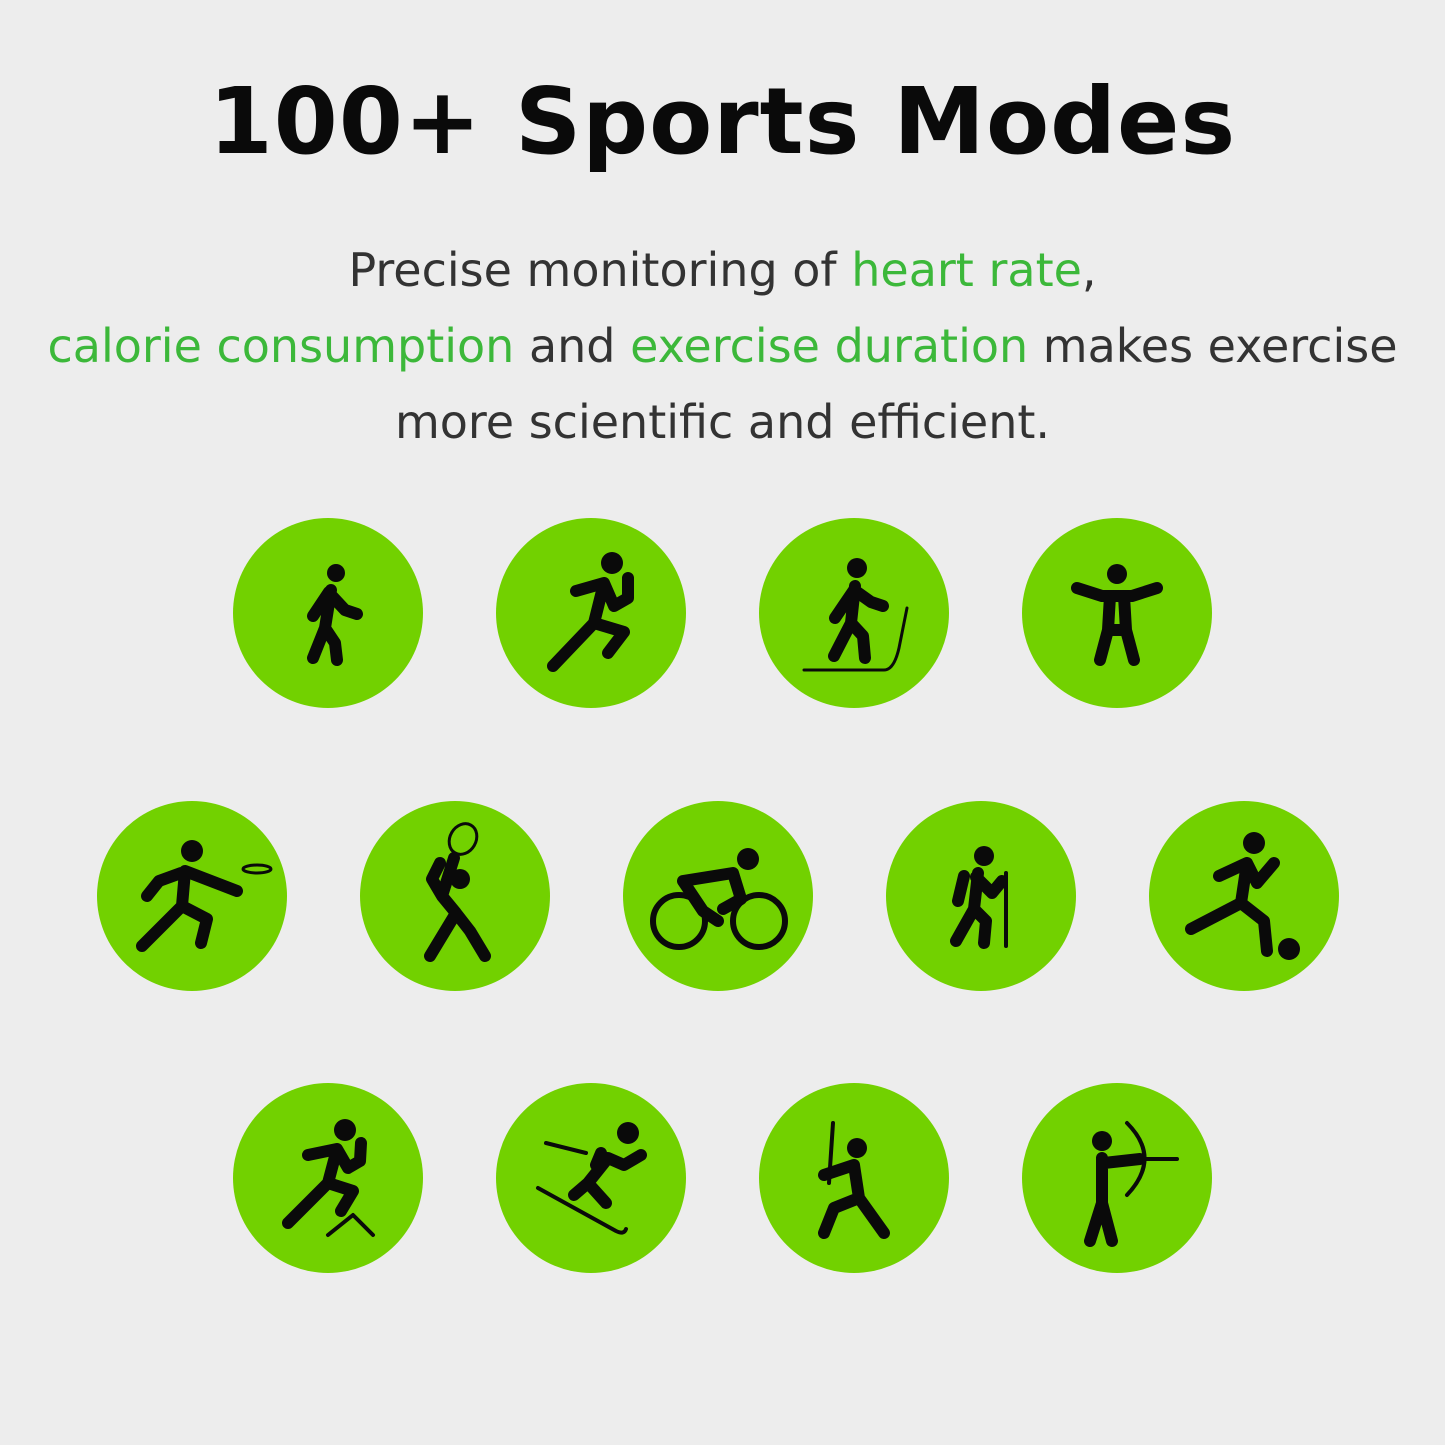 Image resolution: width=1445 pixels, height=1445 pixels. What do you see at coordinates (829, 346) in the screenshot?
I see `highlight-duration: exercise duration` at bounding box center [829, 346].